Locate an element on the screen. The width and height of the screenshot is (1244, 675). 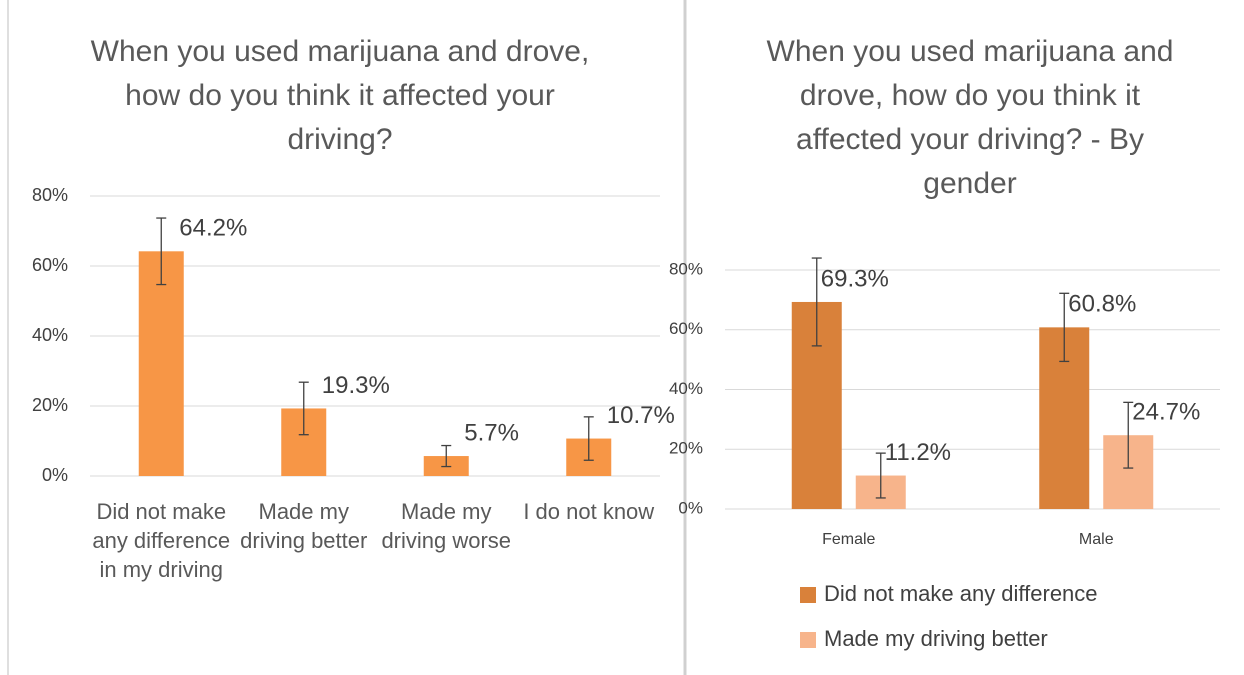
data-label: 5.7% is located at coordinates (491, 432).